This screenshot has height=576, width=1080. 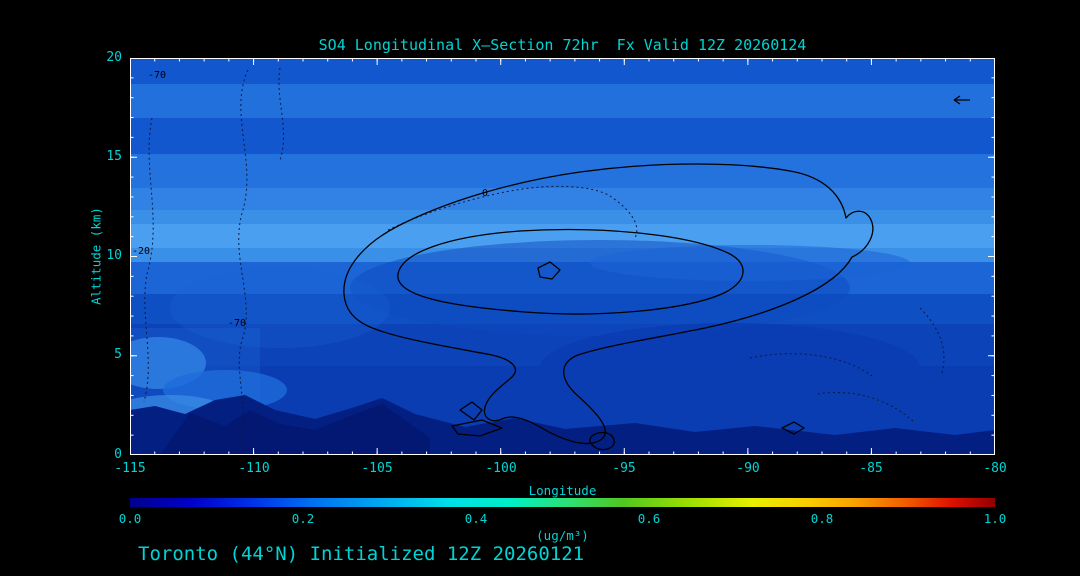 What do you see at coordinates (130, 468) in the screenshot?
I see `x-tick--115: -115` at bounding box center [130, 468].